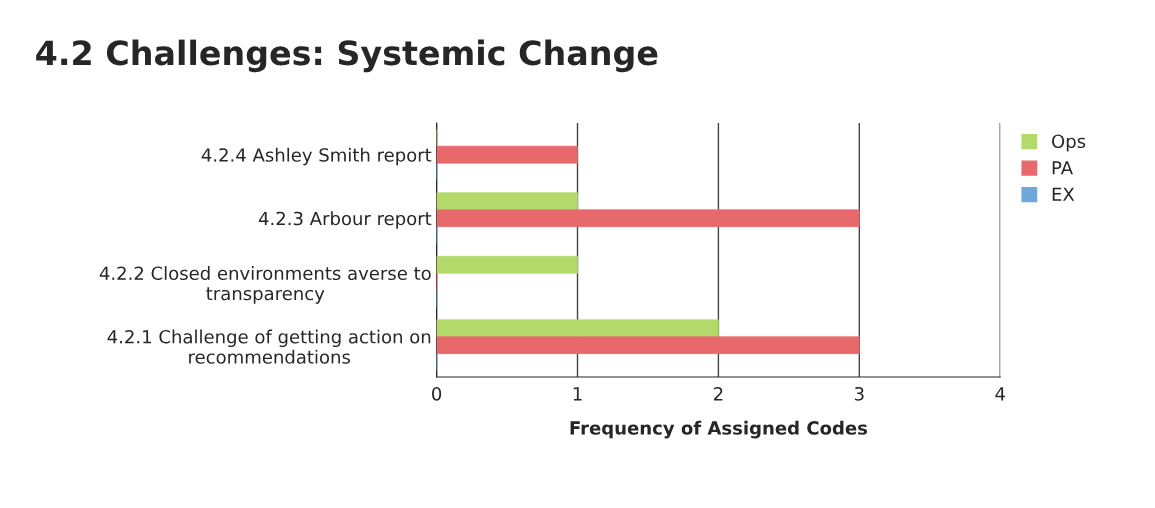 This screenshot has height=508, width=1155. What do you see at coordinates (316, 156) in the screenshot?
I see `y-tick-label: 4.2.4 Ashley Smith report` at bounding box center [316, 156].